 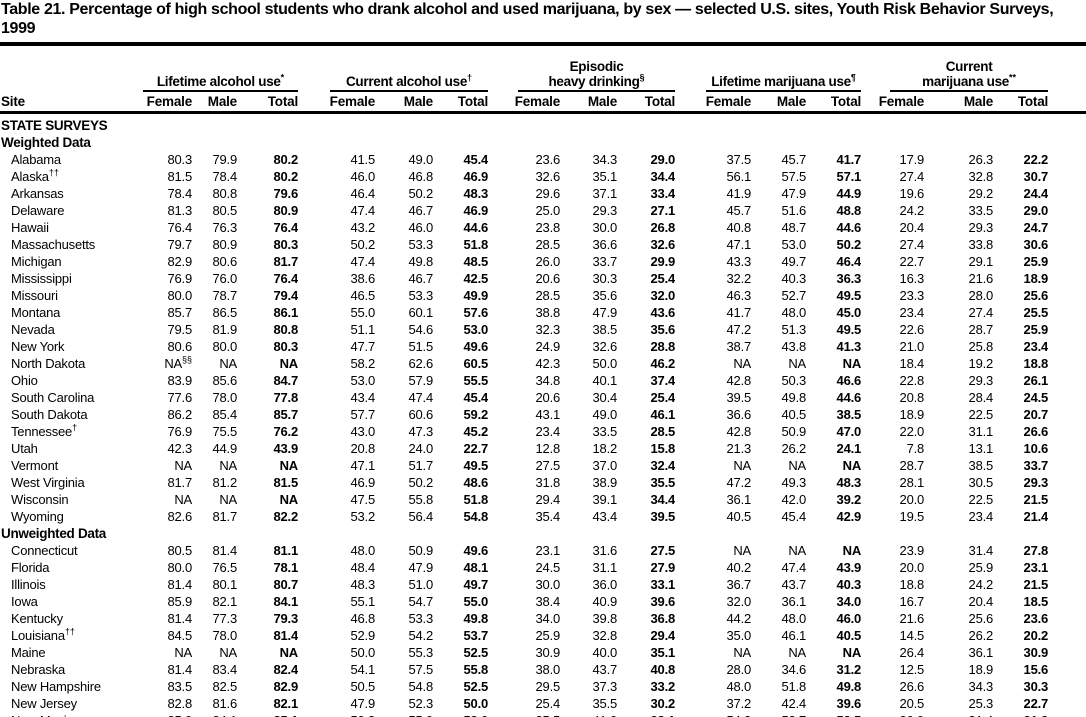 I want to click on value-cell: 51.8, so click(x=476, y=244).